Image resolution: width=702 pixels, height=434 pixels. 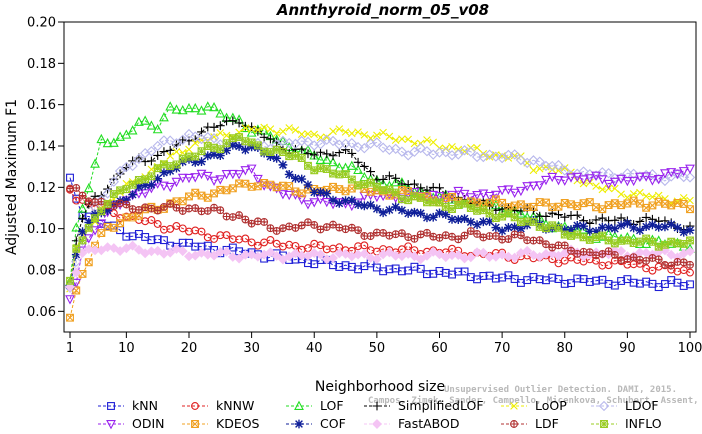 I want to click on x-axis: 1 10 20 30 40 50 60 70 80 90 100, so click(x=384, y=344).